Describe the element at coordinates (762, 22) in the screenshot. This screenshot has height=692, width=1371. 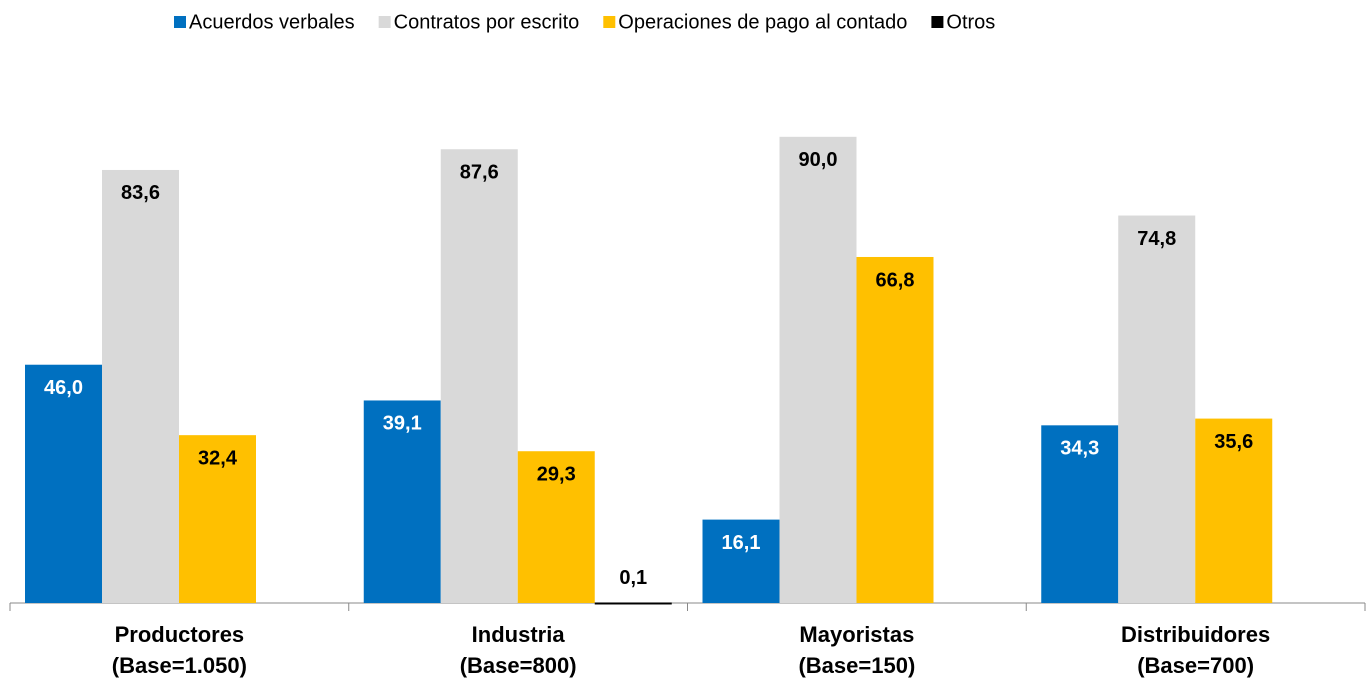
I see `legend-label: Operaciones de pago al contado` at that location.